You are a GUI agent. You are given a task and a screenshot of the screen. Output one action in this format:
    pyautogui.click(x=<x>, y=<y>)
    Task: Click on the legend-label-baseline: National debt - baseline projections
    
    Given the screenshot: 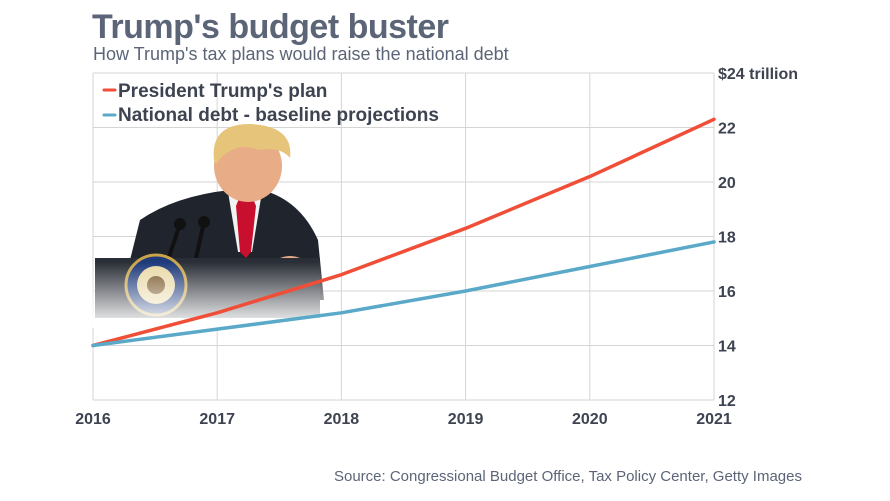 What is the action you would take?
    pyautogui.click(x=278, y=115)
    